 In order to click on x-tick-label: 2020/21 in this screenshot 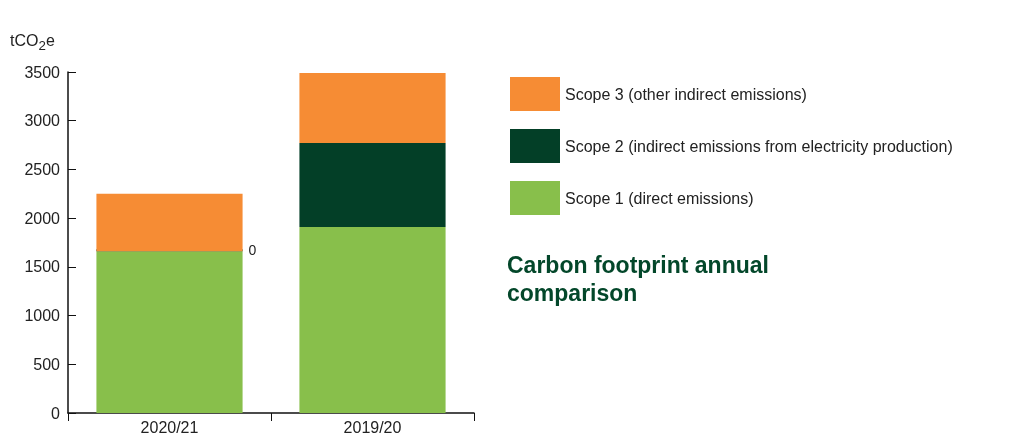, I will do `click(169, 427)`.